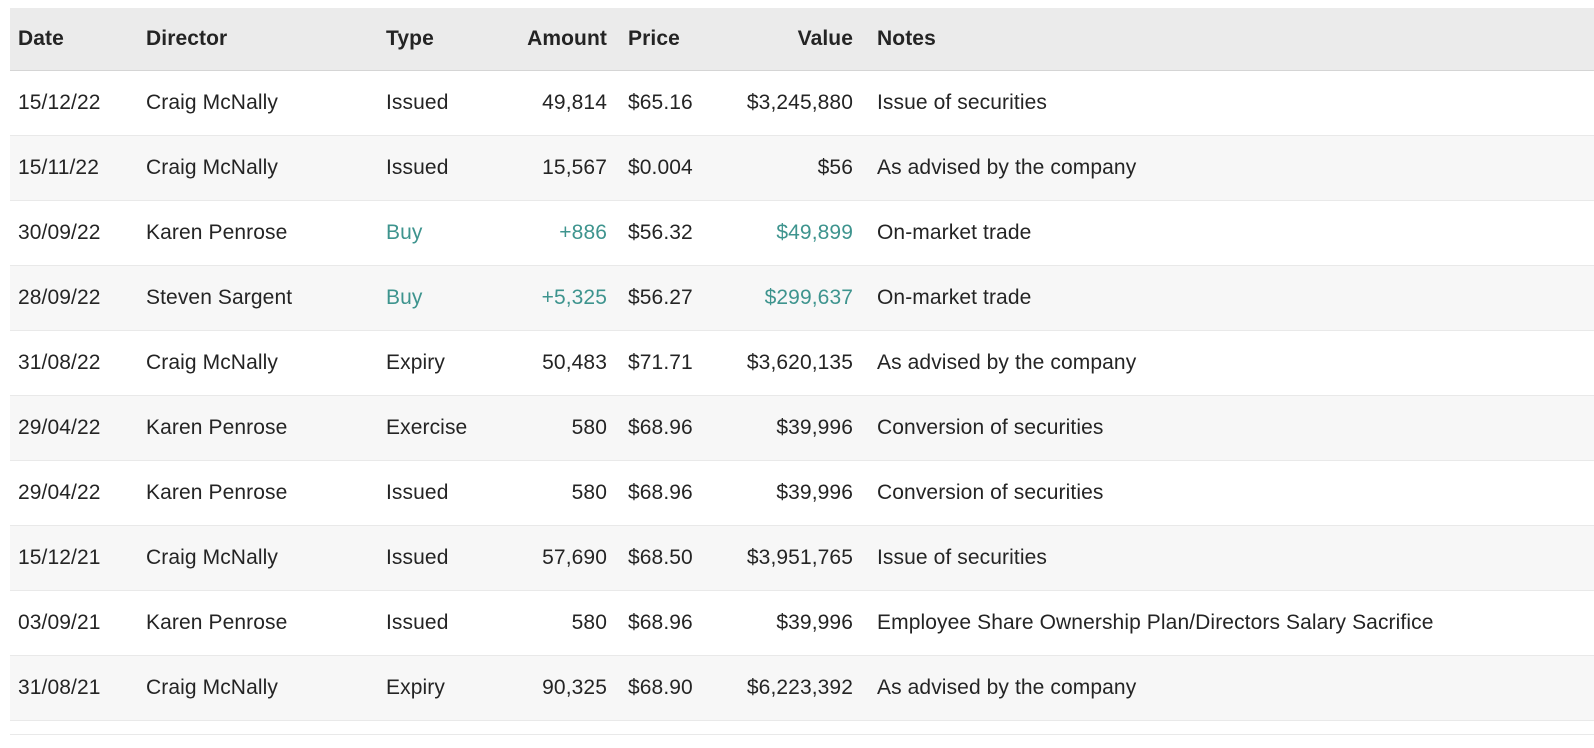 This screenshot has width=1594, height=748. Describe the element at coordinates (442, 428) in the screenshot. I see `cell-type: Exercise` at that location.